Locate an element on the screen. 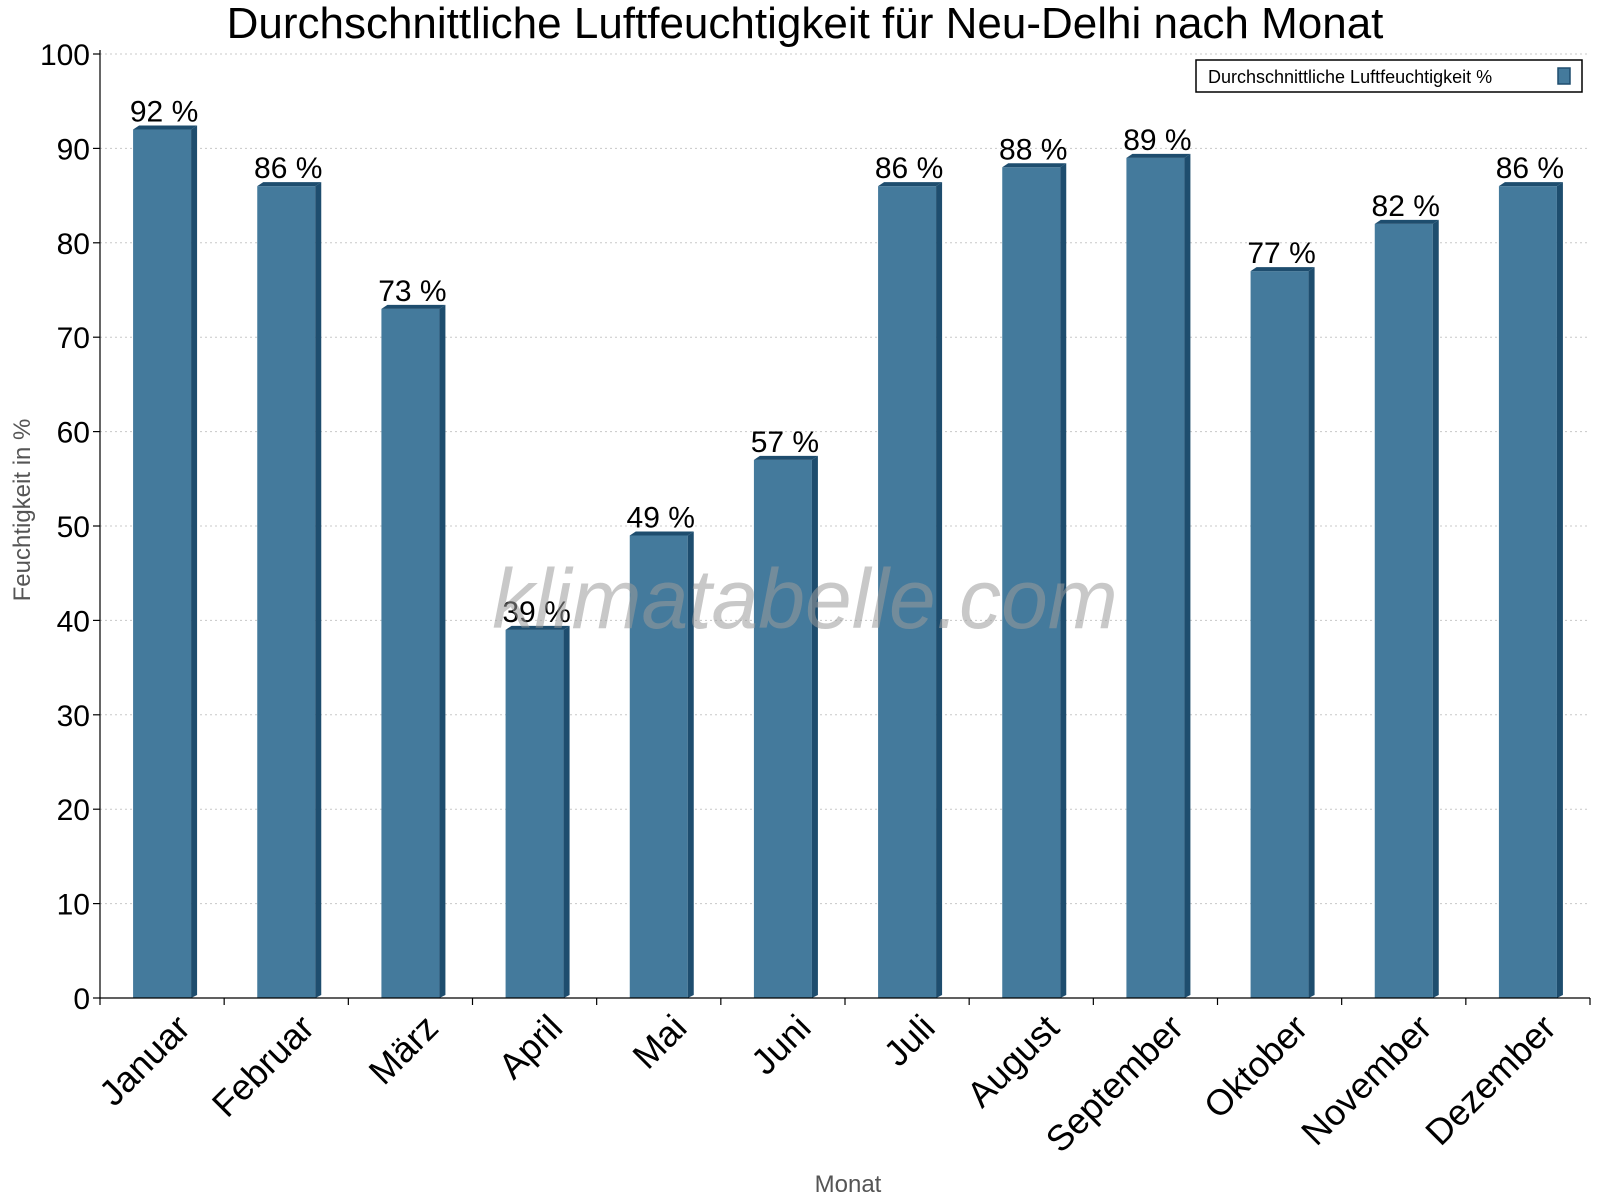 Image resolution: width=1600 pixels, height=1200 pixels. bar-april is located at coordinates (537, 811).